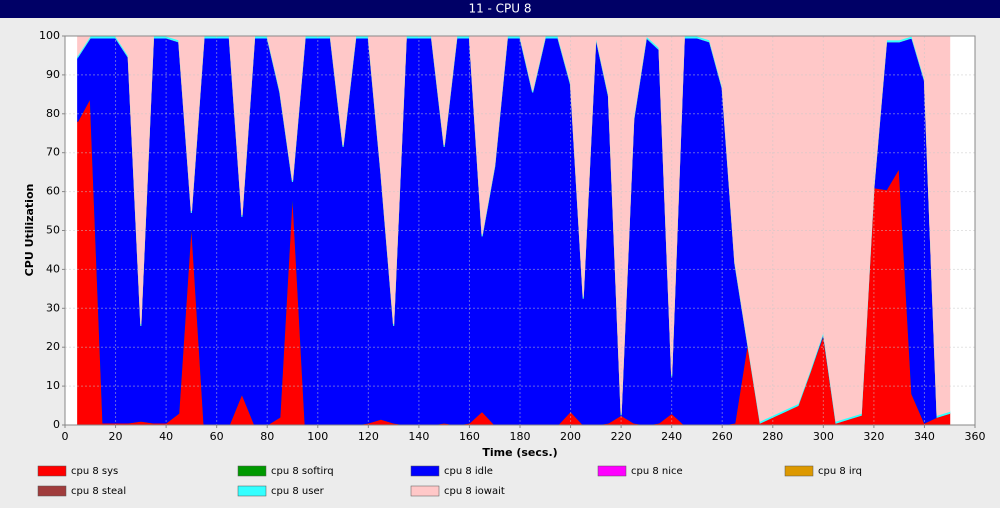 The width and height of the screenshot is (1000, 508). What do you see at coordinates (166, 436) in the screenshot?
I see `x-tick-label: 40` at bounding box center [166, 436].